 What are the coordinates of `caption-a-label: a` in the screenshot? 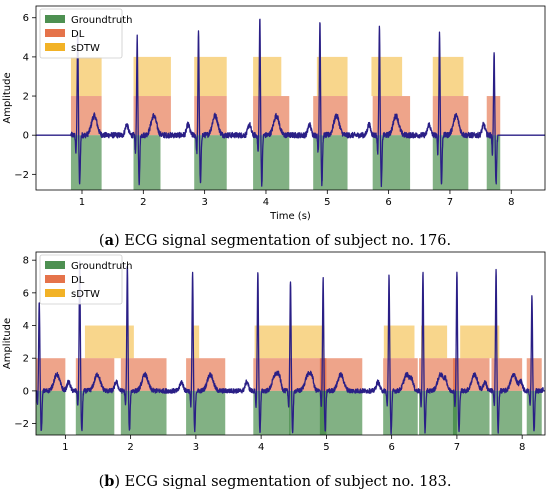 It's located at (110, 240).